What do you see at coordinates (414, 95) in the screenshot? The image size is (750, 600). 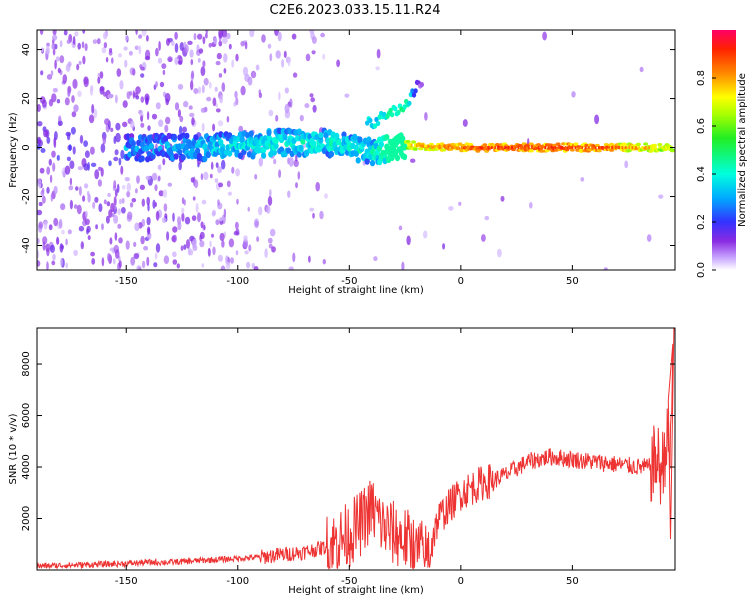 I see `spectrogram-secondary-cell` at bounding box center [414, 95].